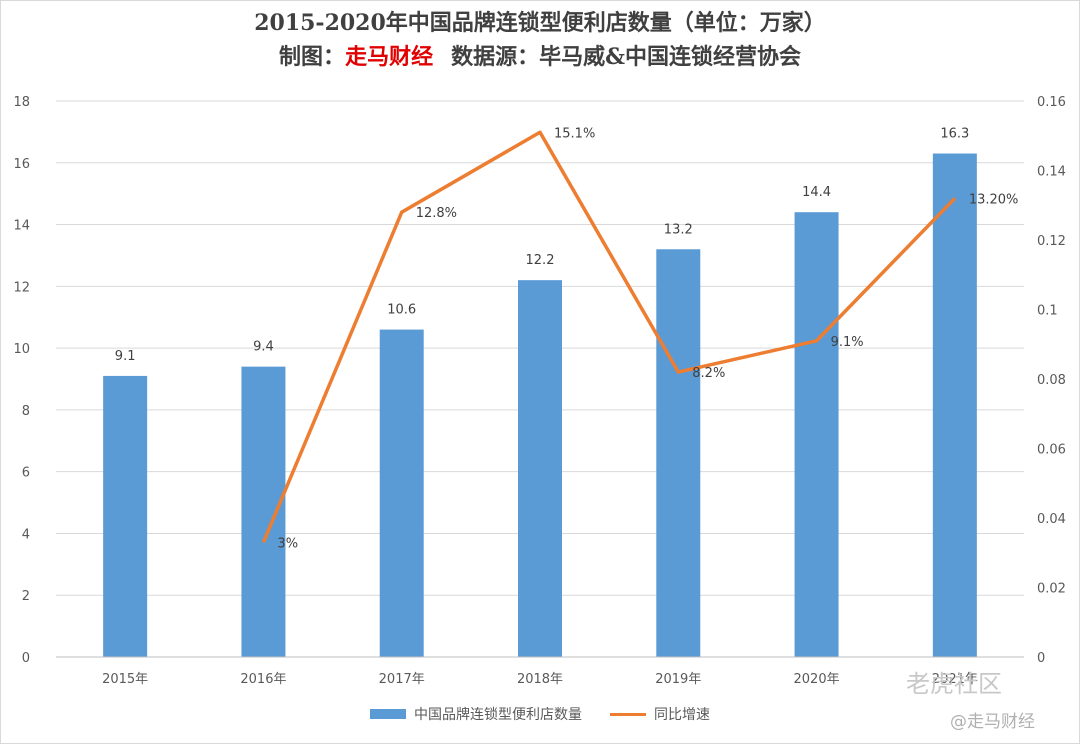 This screenshot has height=744, width=1080. What do you see at coordinates (436, 213) in the screenshot?
I see `growth-value-label: 12.8%` at bounding box center [436, 213].